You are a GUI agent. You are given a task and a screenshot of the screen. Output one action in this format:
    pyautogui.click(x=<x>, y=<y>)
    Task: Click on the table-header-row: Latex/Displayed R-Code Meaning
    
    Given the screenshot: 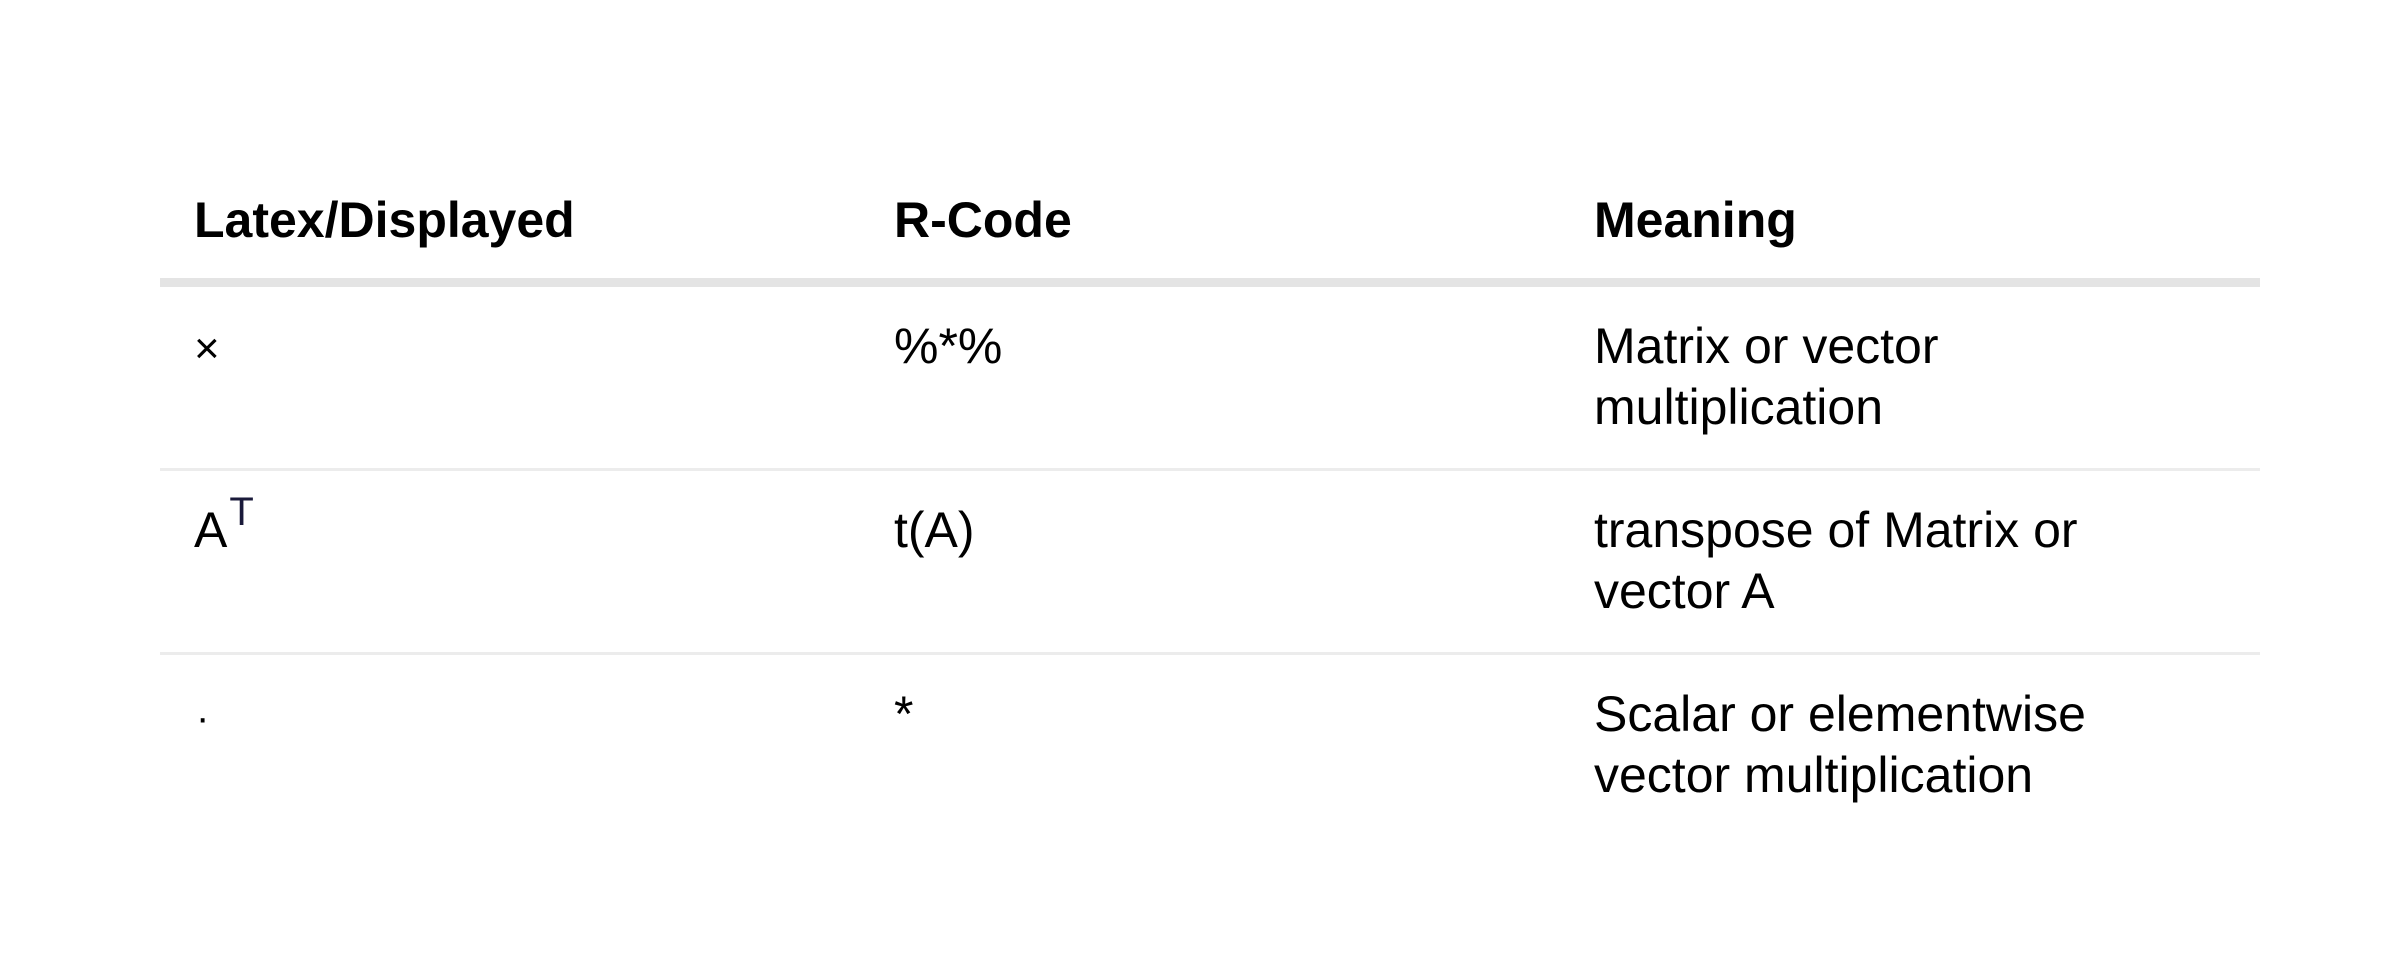 What is the action you would take?
    pyautogui.click(x=1210, y=223)
    